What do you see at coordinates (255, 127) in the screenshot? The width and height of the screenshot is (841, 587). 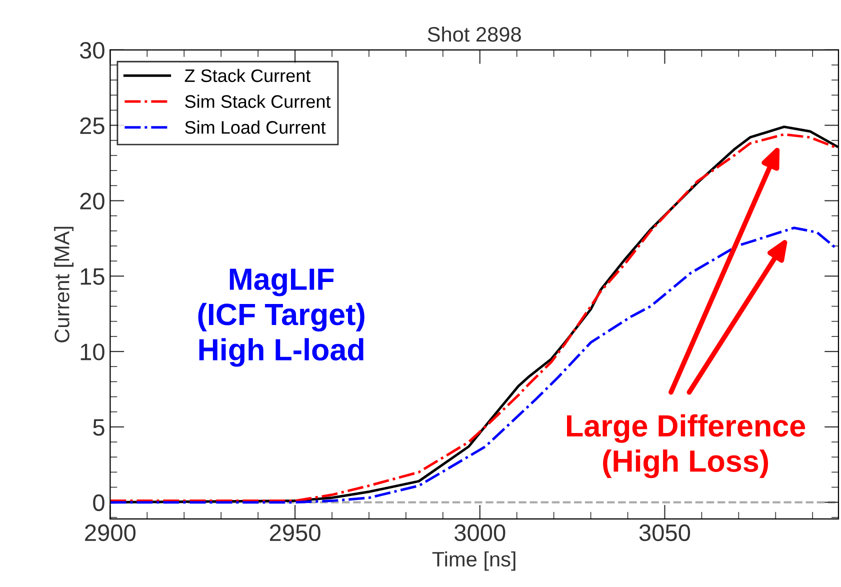 I see `legend-label: Sim Load Current` at bounding box center [255, 127].